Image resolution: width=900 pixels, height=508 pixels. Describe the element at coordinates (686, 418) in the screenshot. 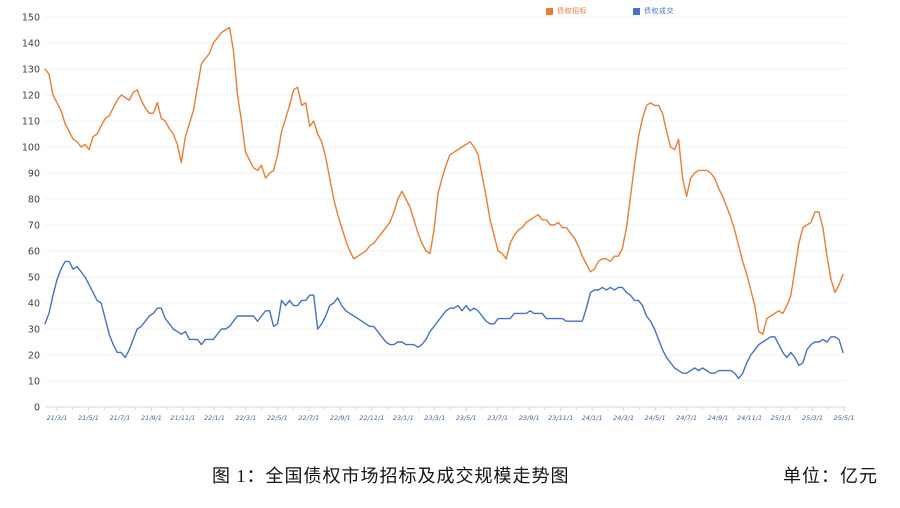

I see `x-tick-label-20: 24/7/1` at that location.